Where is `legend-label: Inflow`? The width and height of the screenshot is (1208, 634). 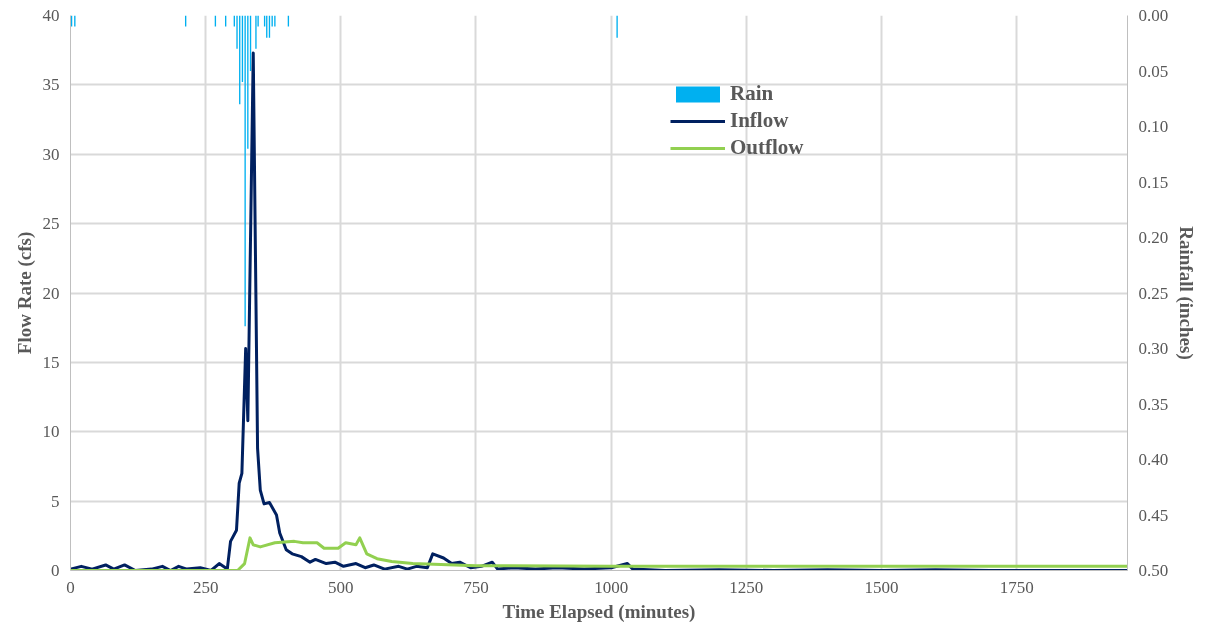
legend-label: Inflow is located at coordinates (759, 120).